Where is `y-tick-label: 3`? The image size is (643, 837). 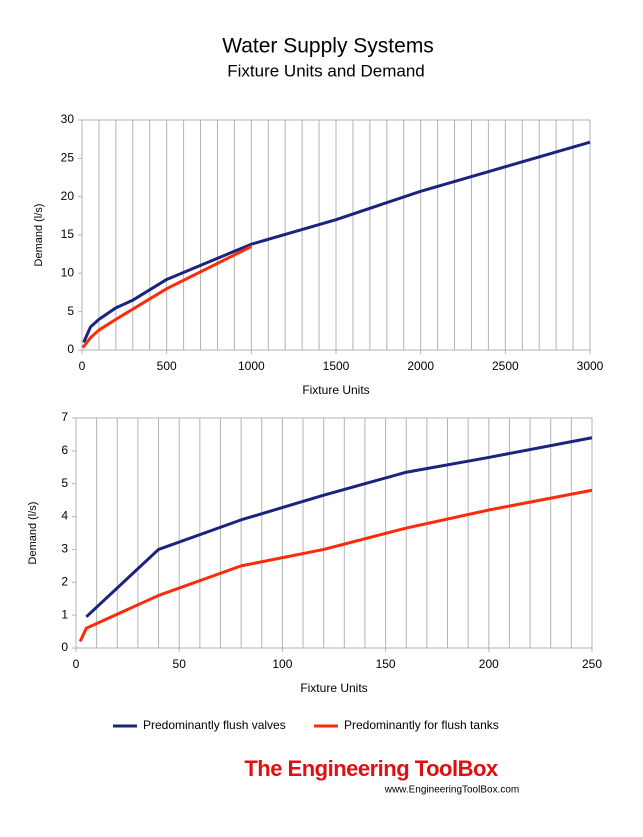 y-tick-label: 3 is located at coordinates (64, 549).